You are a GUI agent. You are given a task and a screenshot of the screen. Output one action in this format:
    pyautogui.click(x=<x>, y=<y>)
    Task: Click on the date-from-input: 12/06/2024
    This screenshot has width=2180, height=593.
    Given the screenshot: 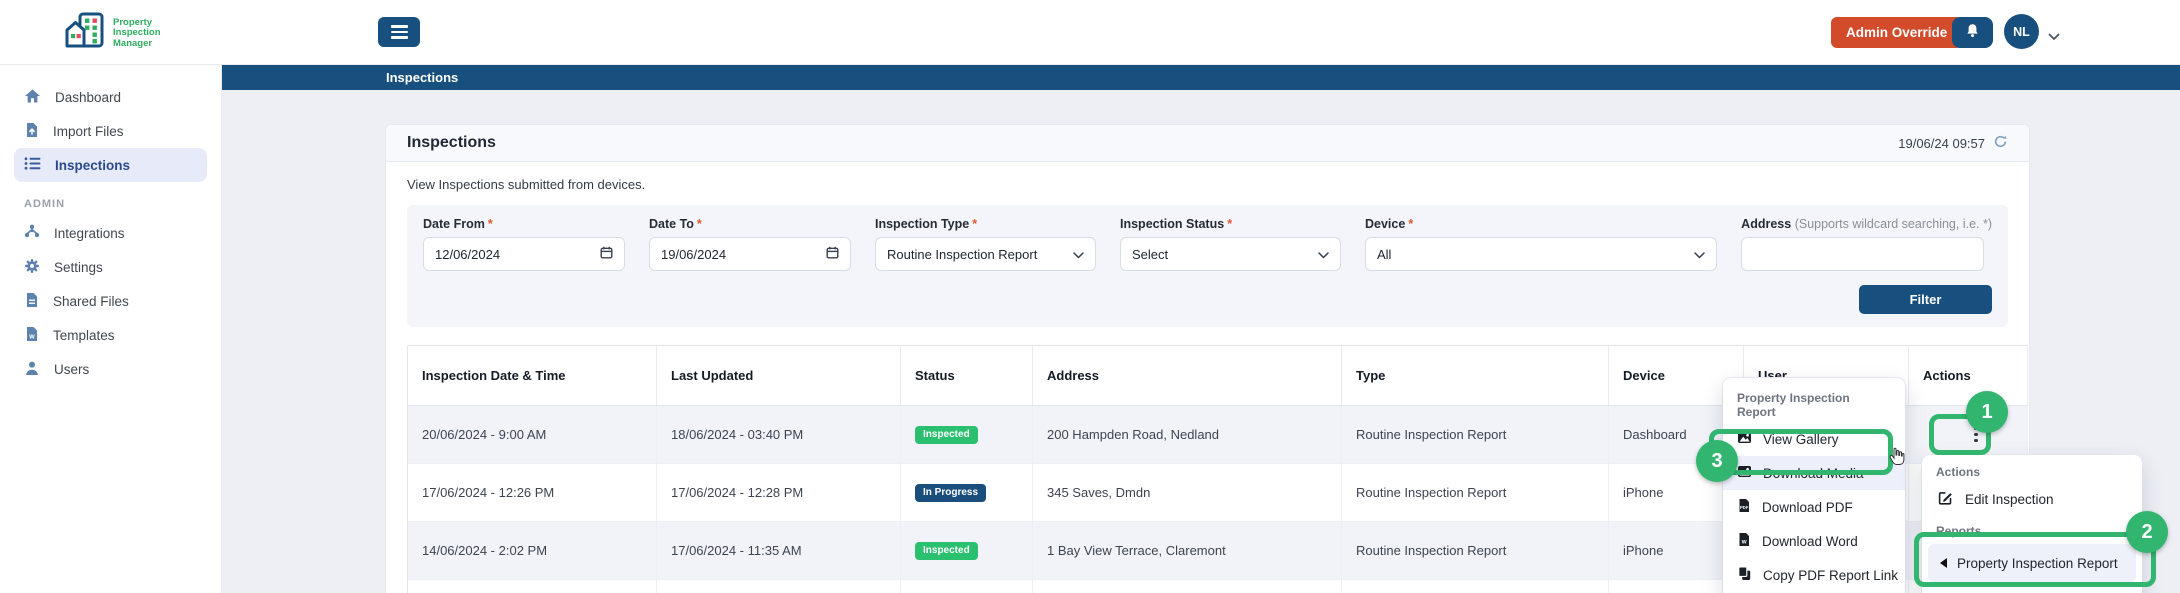 What is the action you would take?
    pyautogui.click(x=524, y=254)
    